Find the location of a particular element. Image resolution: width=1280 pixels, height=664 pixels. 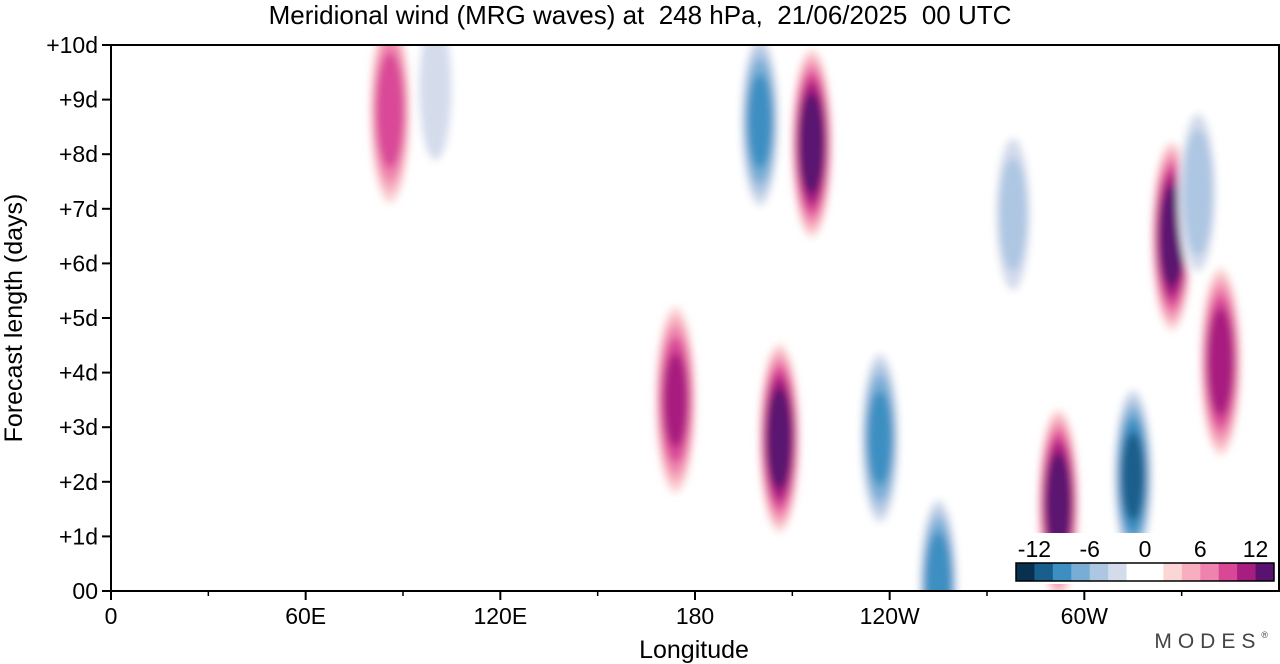

x-tick-label: 0 is located at coordinates (111, 616).